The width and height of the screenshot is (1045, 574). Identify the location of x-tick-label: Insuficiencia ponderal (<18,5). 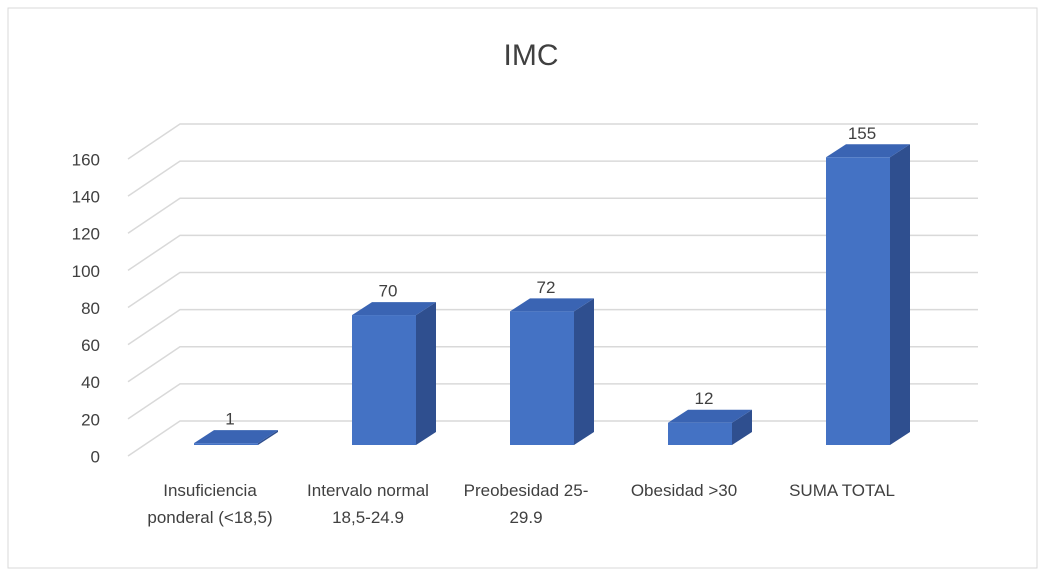
(210, 504).